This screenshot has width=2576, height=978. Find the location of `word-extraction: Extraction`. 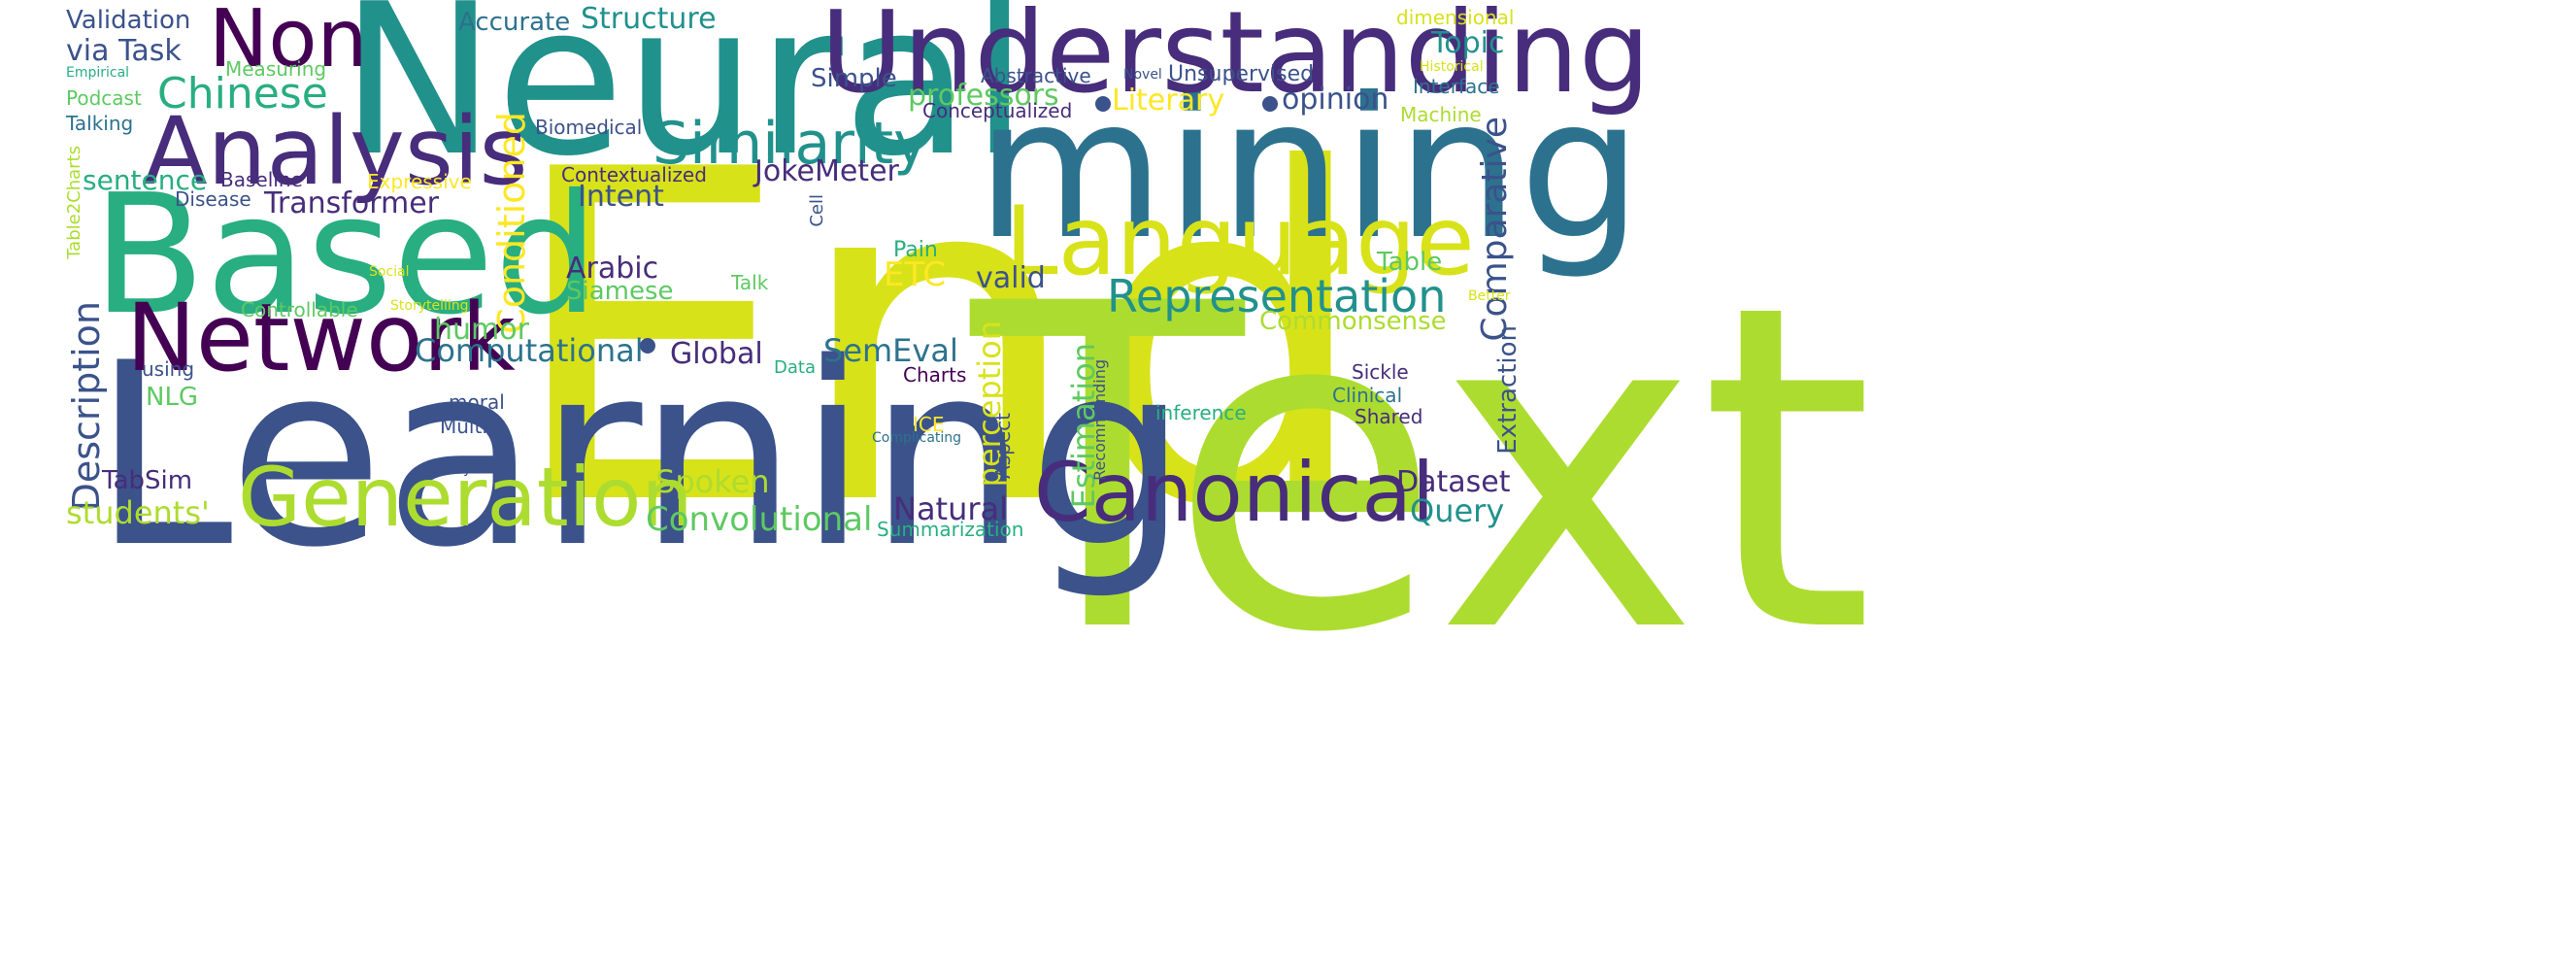

word-extraction: Extraction is located at coordinates (1508, 390).